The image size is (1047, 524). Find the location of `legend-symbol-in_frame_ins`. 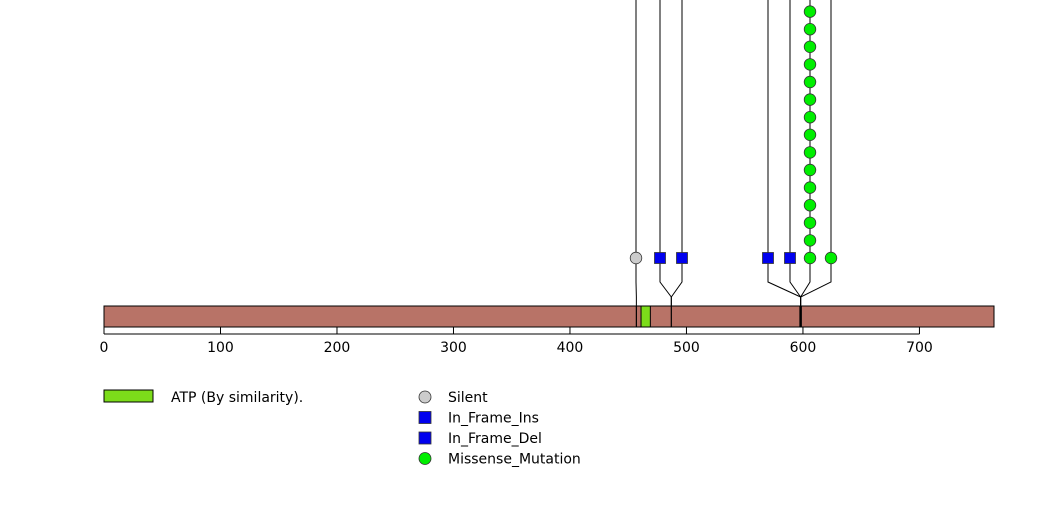

legend-symbol-in_frame_ins is located at coordinates (425, 417).